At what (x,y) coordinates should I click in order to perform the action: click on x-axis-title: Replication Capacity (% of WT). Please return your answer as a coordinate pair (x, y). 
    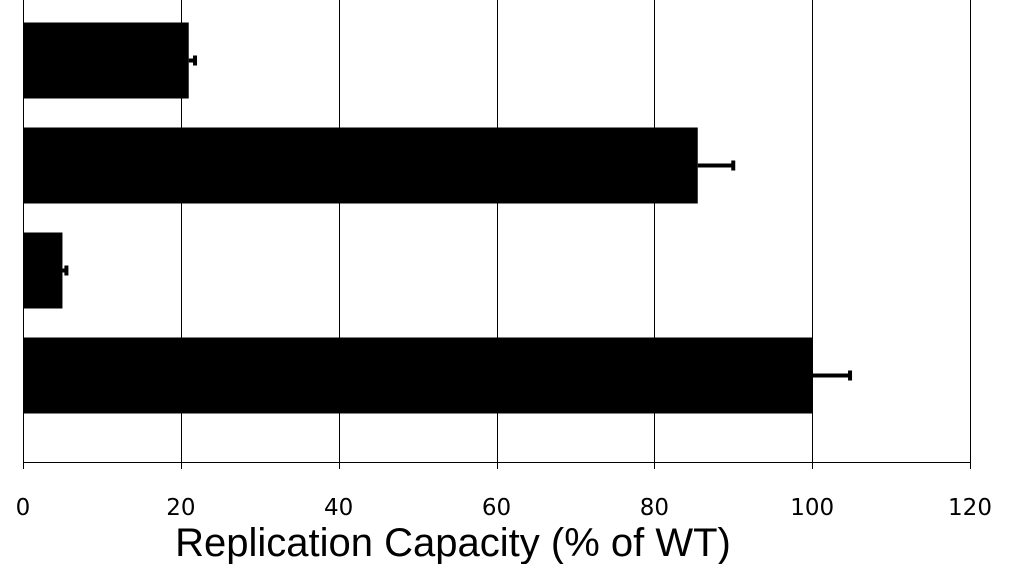
    Looking at the image, I should click on (453, 542).